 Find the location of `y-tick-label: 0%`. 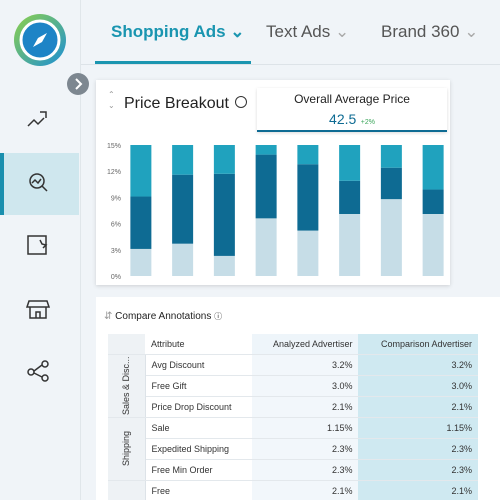

y-tick-label: 0% is located at coordinates (116, 277).